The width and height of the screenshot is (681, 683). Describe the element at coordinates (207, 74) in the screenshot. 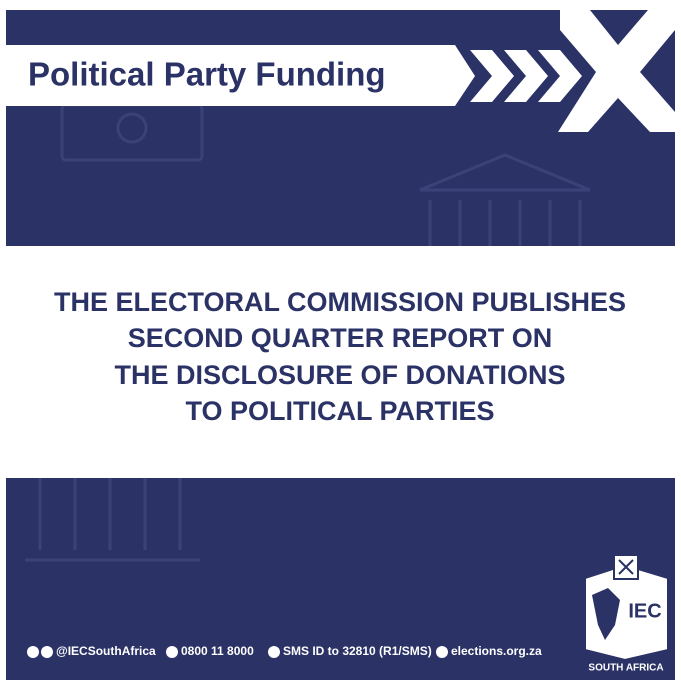

I see `banner-title: Political Party Funding` at that location.